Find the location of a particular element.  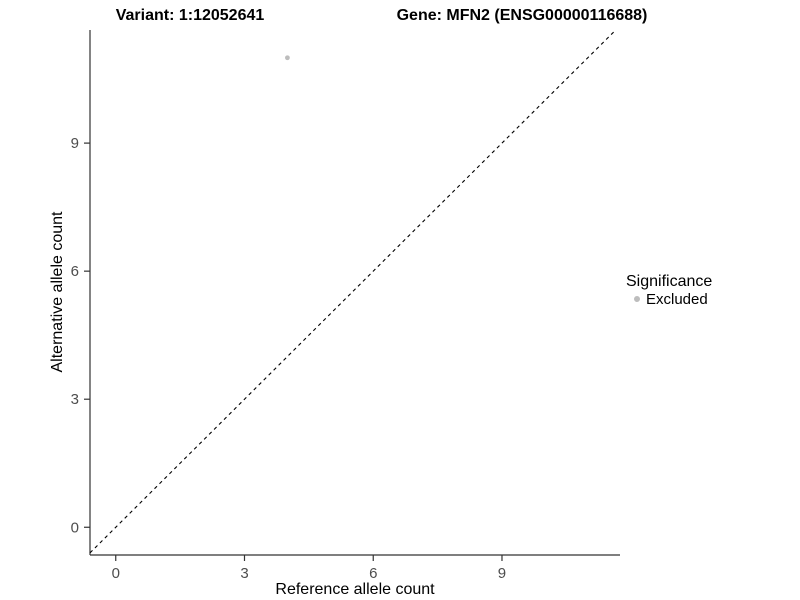

legend-entry-label: Excluded is located at coordinates (677, 299).